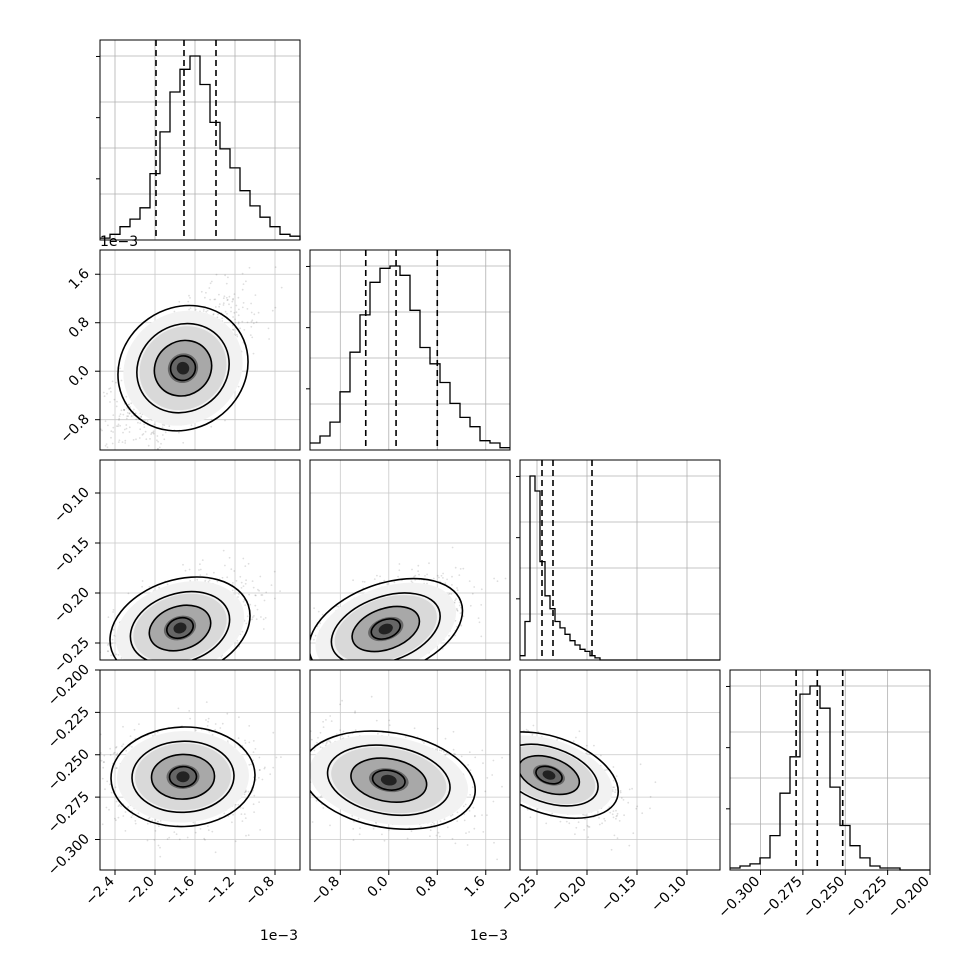 The width and height of the screenshot is (970, 970). What do you see at coordinates (183, 368) in the screenshot?
I see `density-fill` at bounding box center [183, 368].